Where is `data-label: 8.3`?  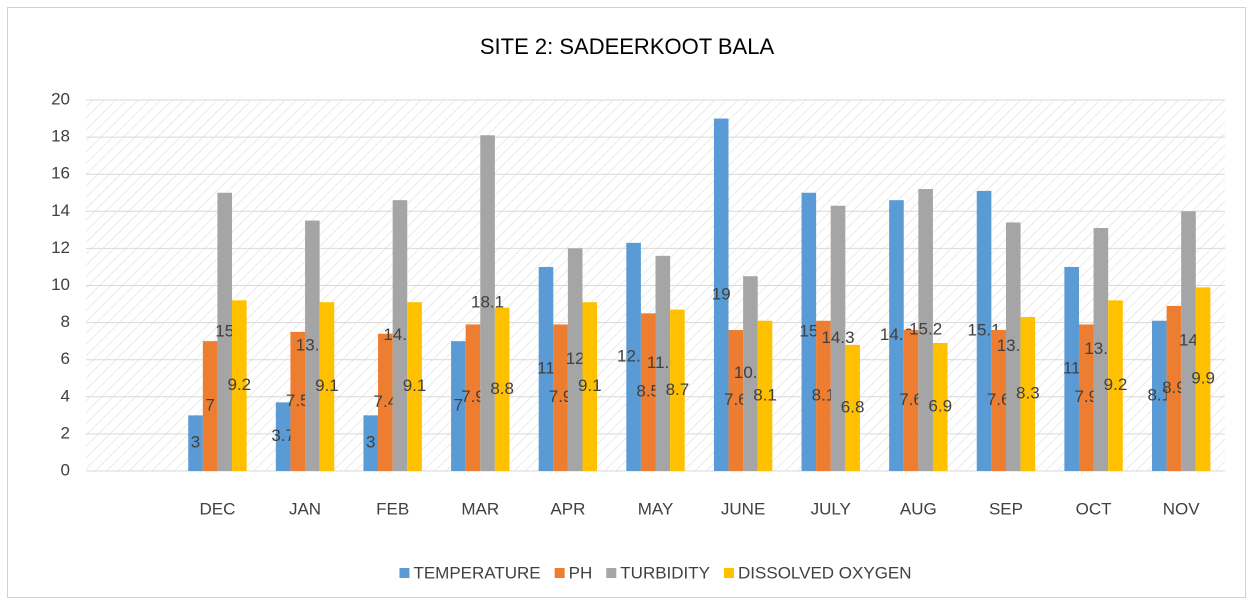
data-label: 8.3 is located at coordinates (1028, 393).